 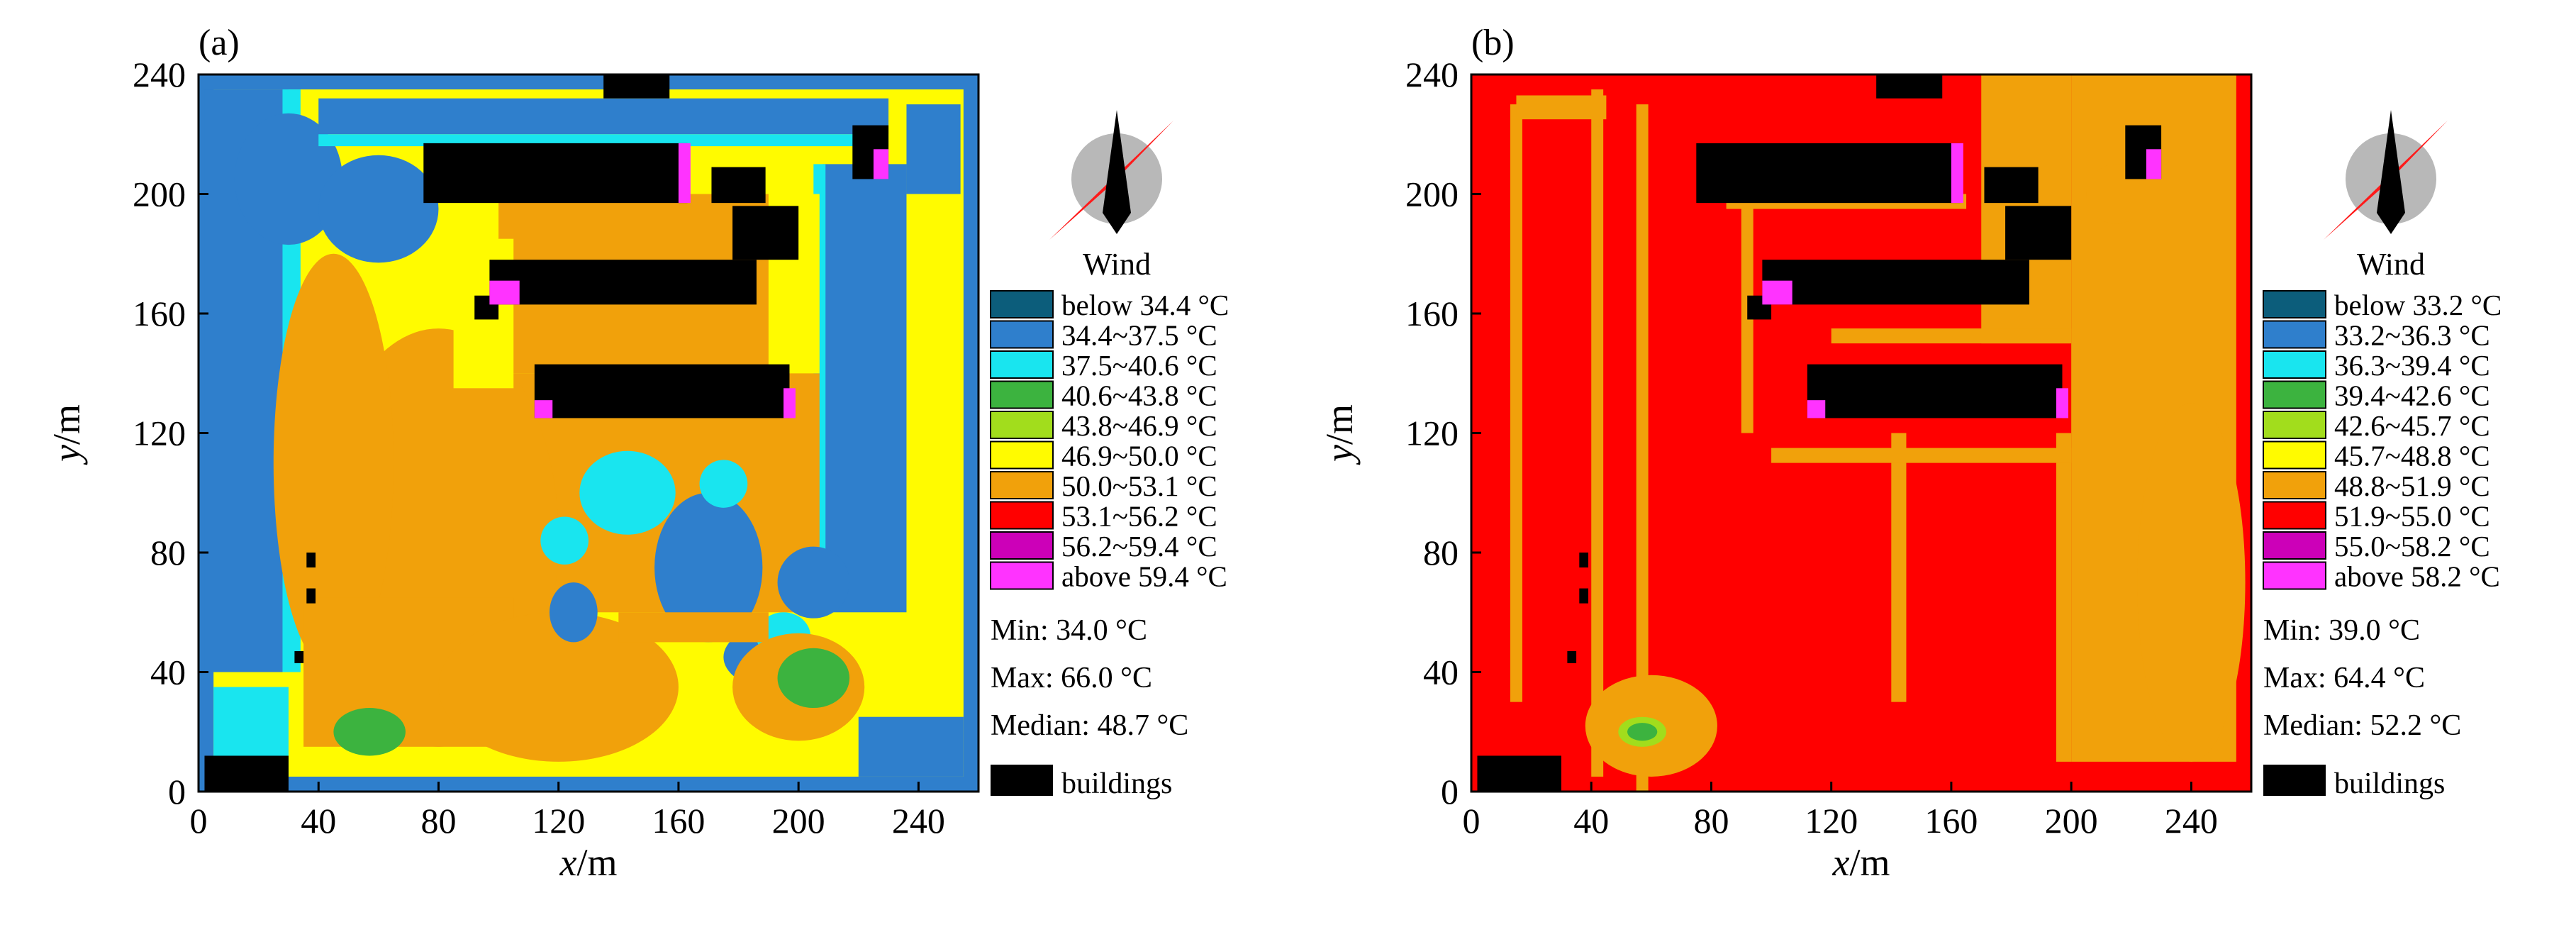 What do you see at coordinates (1071, 678) in the screenshot?
I see `stat-text: Max: 66.0 °C` at bounding box center [1071, 678].